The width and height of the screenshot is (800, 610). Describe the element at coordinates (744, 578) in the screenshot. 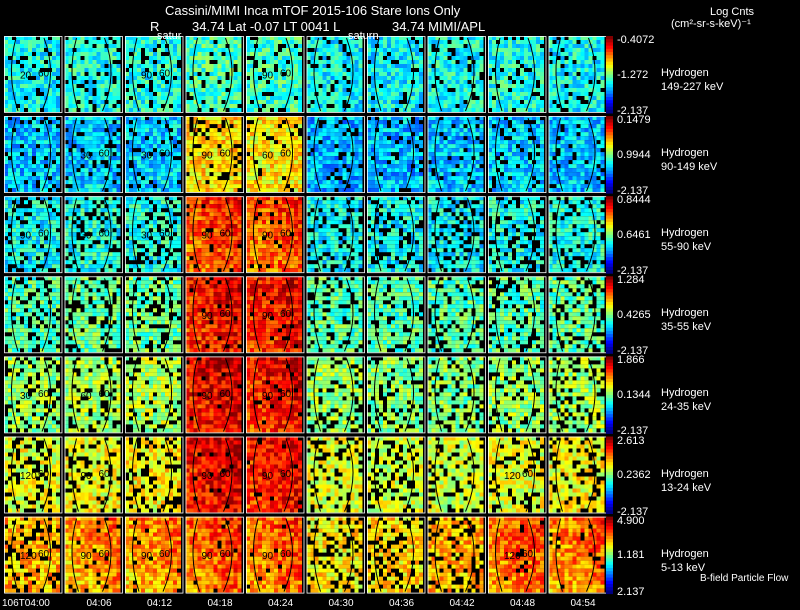

I see `footer-note: B-field Particle Flow` at that location.